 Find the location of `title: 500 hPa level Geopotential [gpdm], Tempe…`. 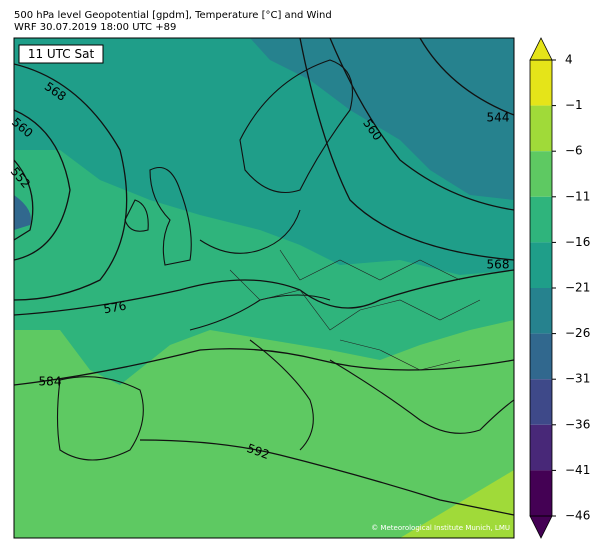

title: 500 hPa level Geopotential [gpdm], Tempe… is located at coordinates (173, 15).